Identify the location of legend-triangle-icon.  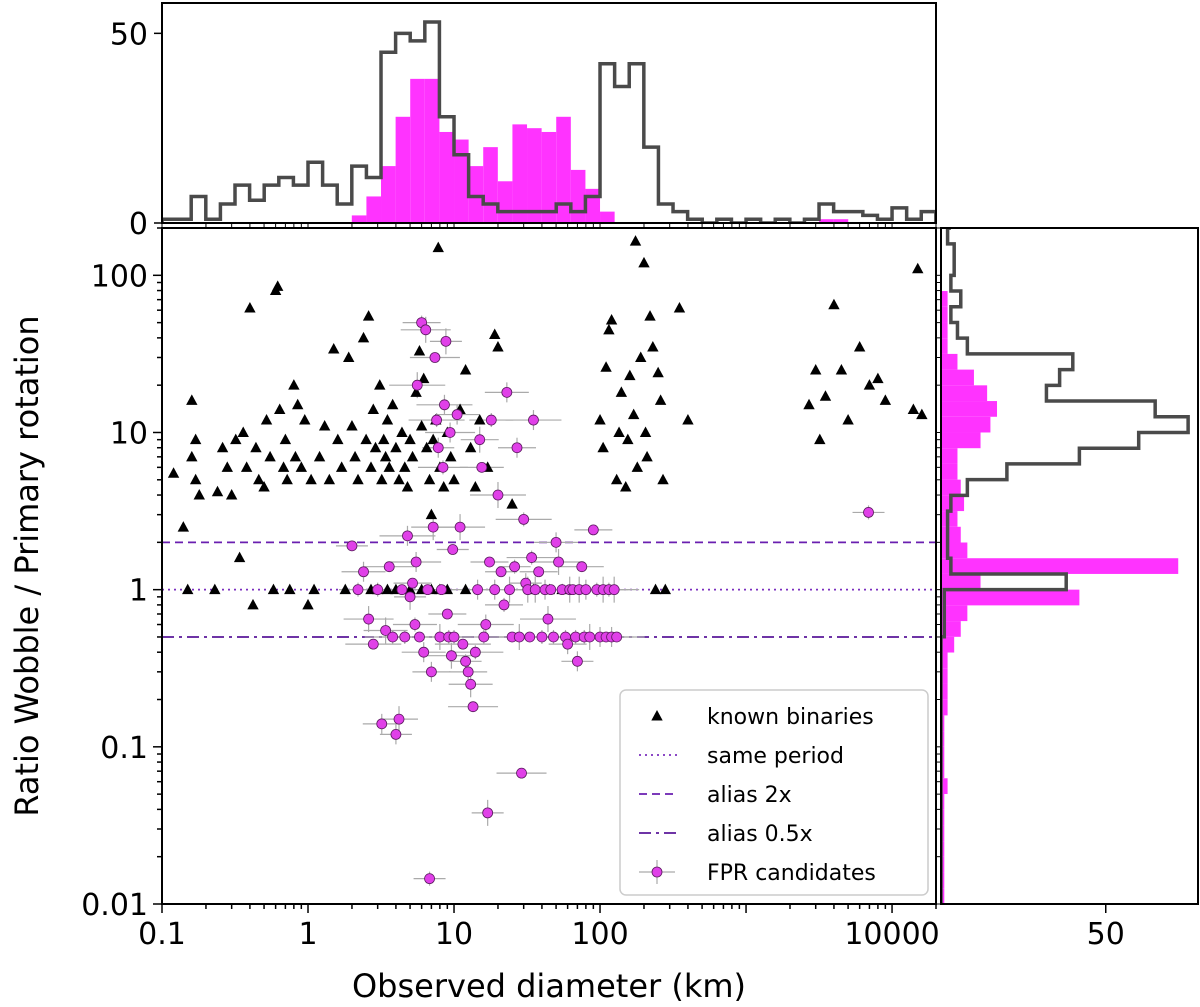
(657, 715).